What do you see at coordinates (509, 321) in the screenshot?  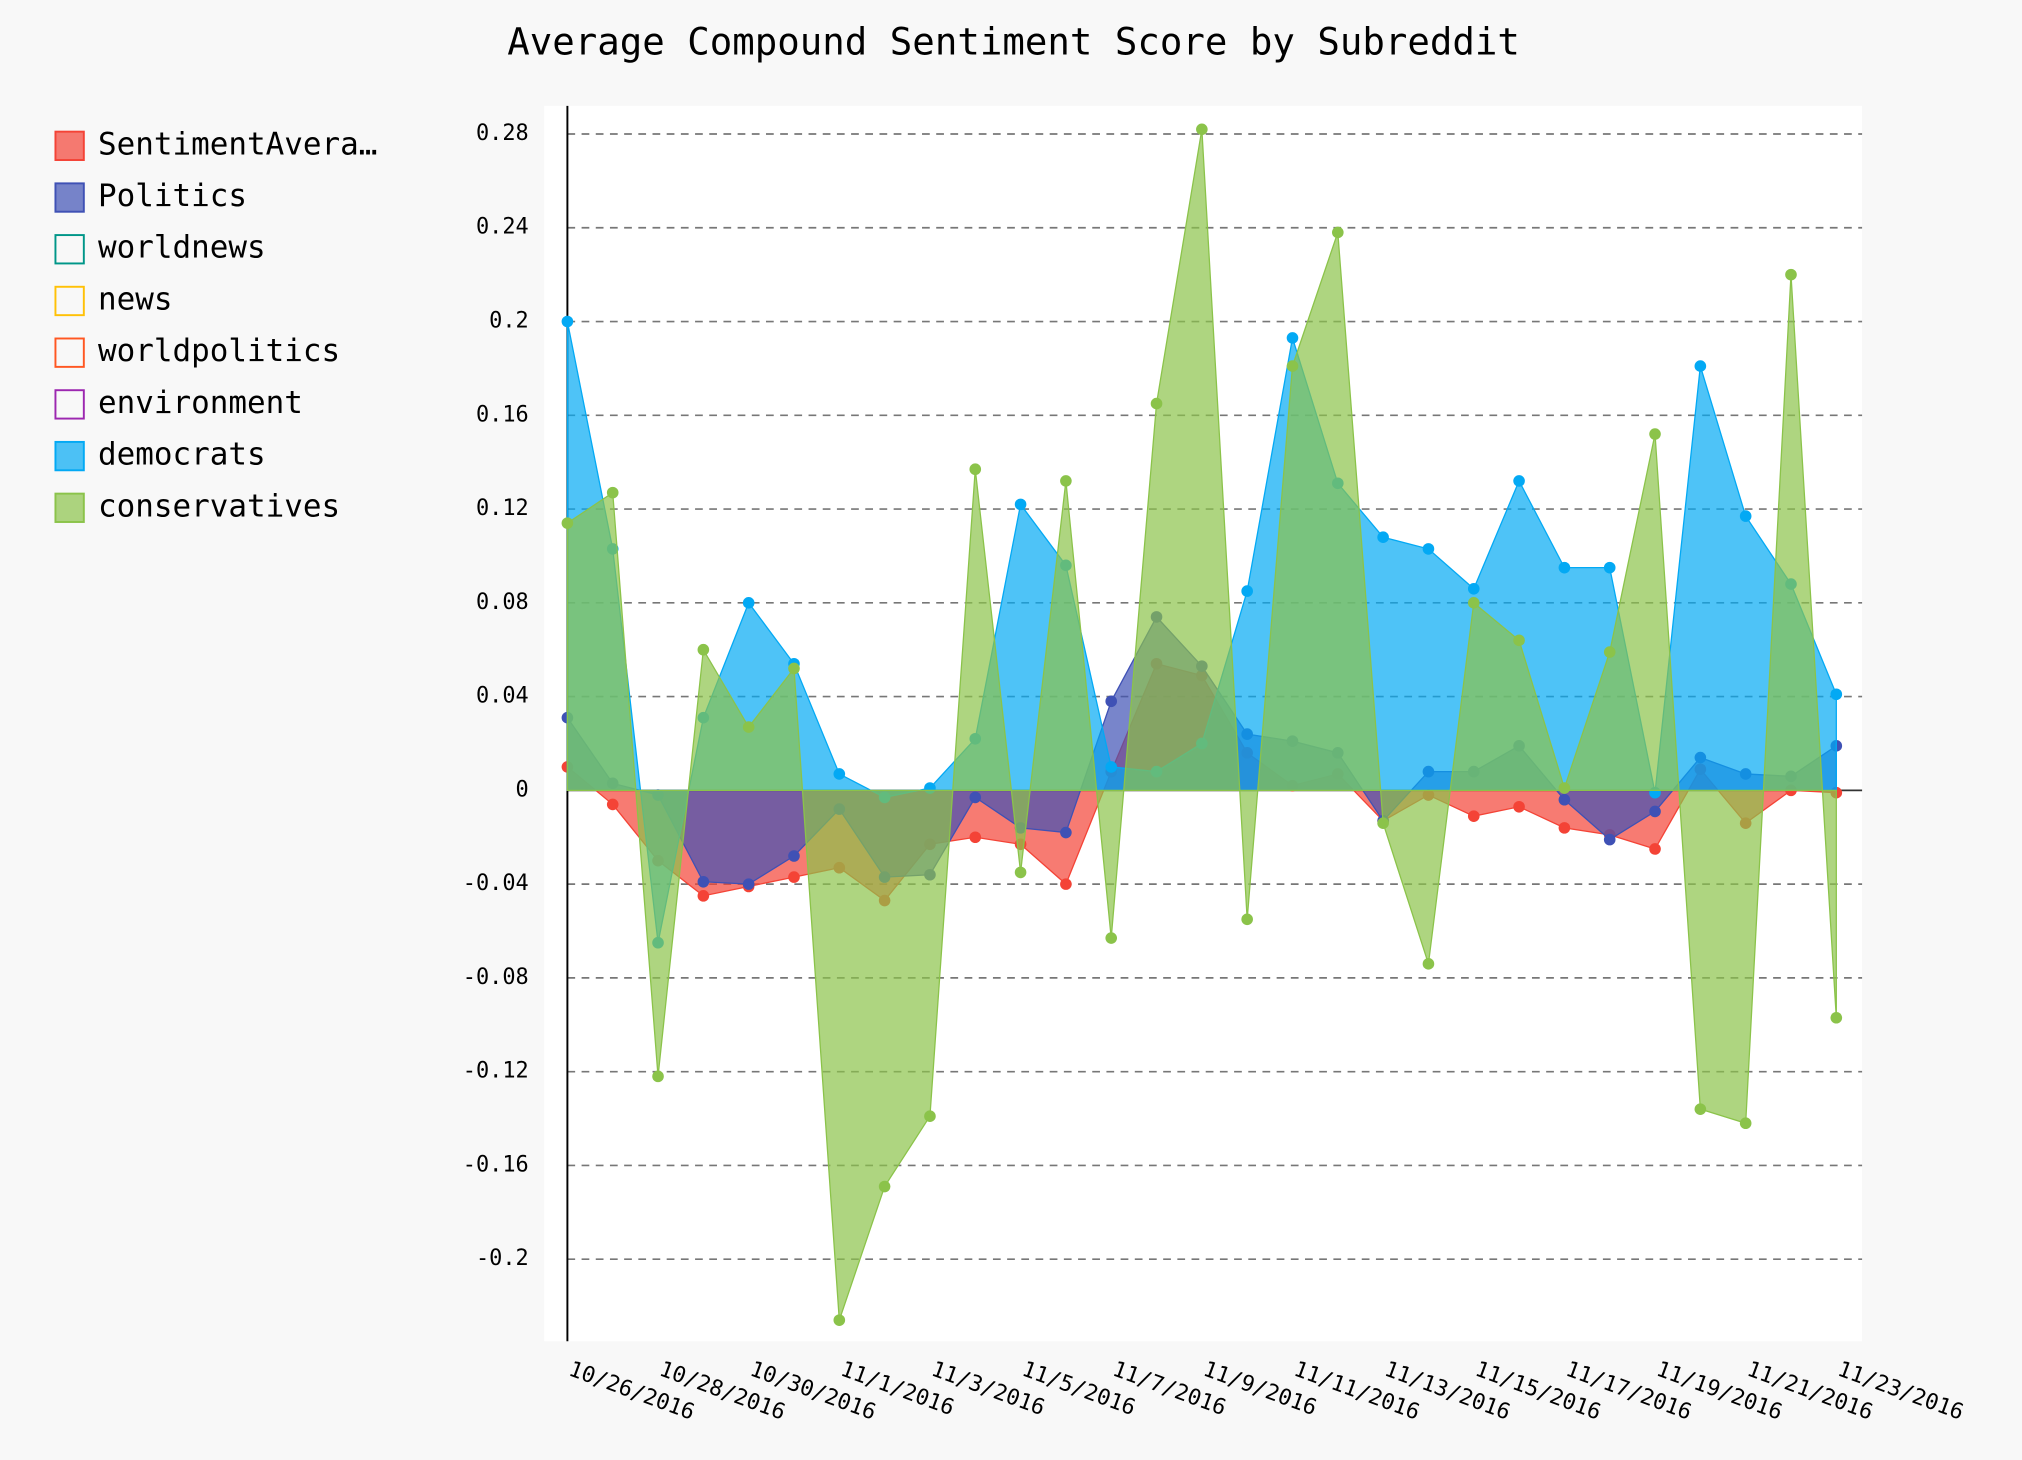 I see `y-tick-label: 0.2` at bounding box center [509, 321].